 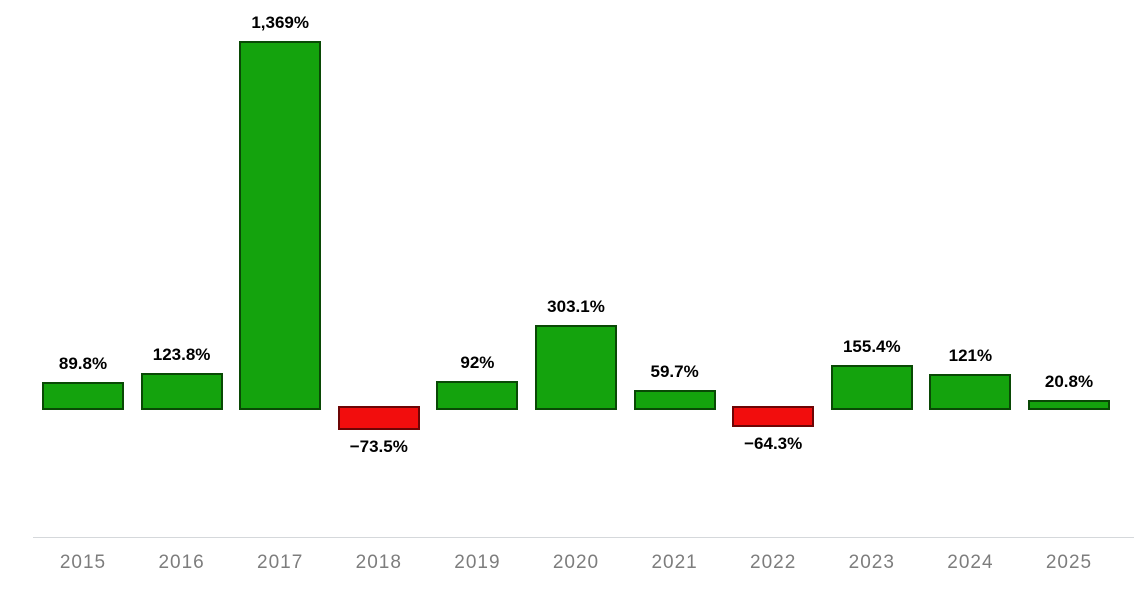 What do you see at coordinates (576, 367) in the screenshot?
I see `bar-2020` at bounding box center [576, 367].